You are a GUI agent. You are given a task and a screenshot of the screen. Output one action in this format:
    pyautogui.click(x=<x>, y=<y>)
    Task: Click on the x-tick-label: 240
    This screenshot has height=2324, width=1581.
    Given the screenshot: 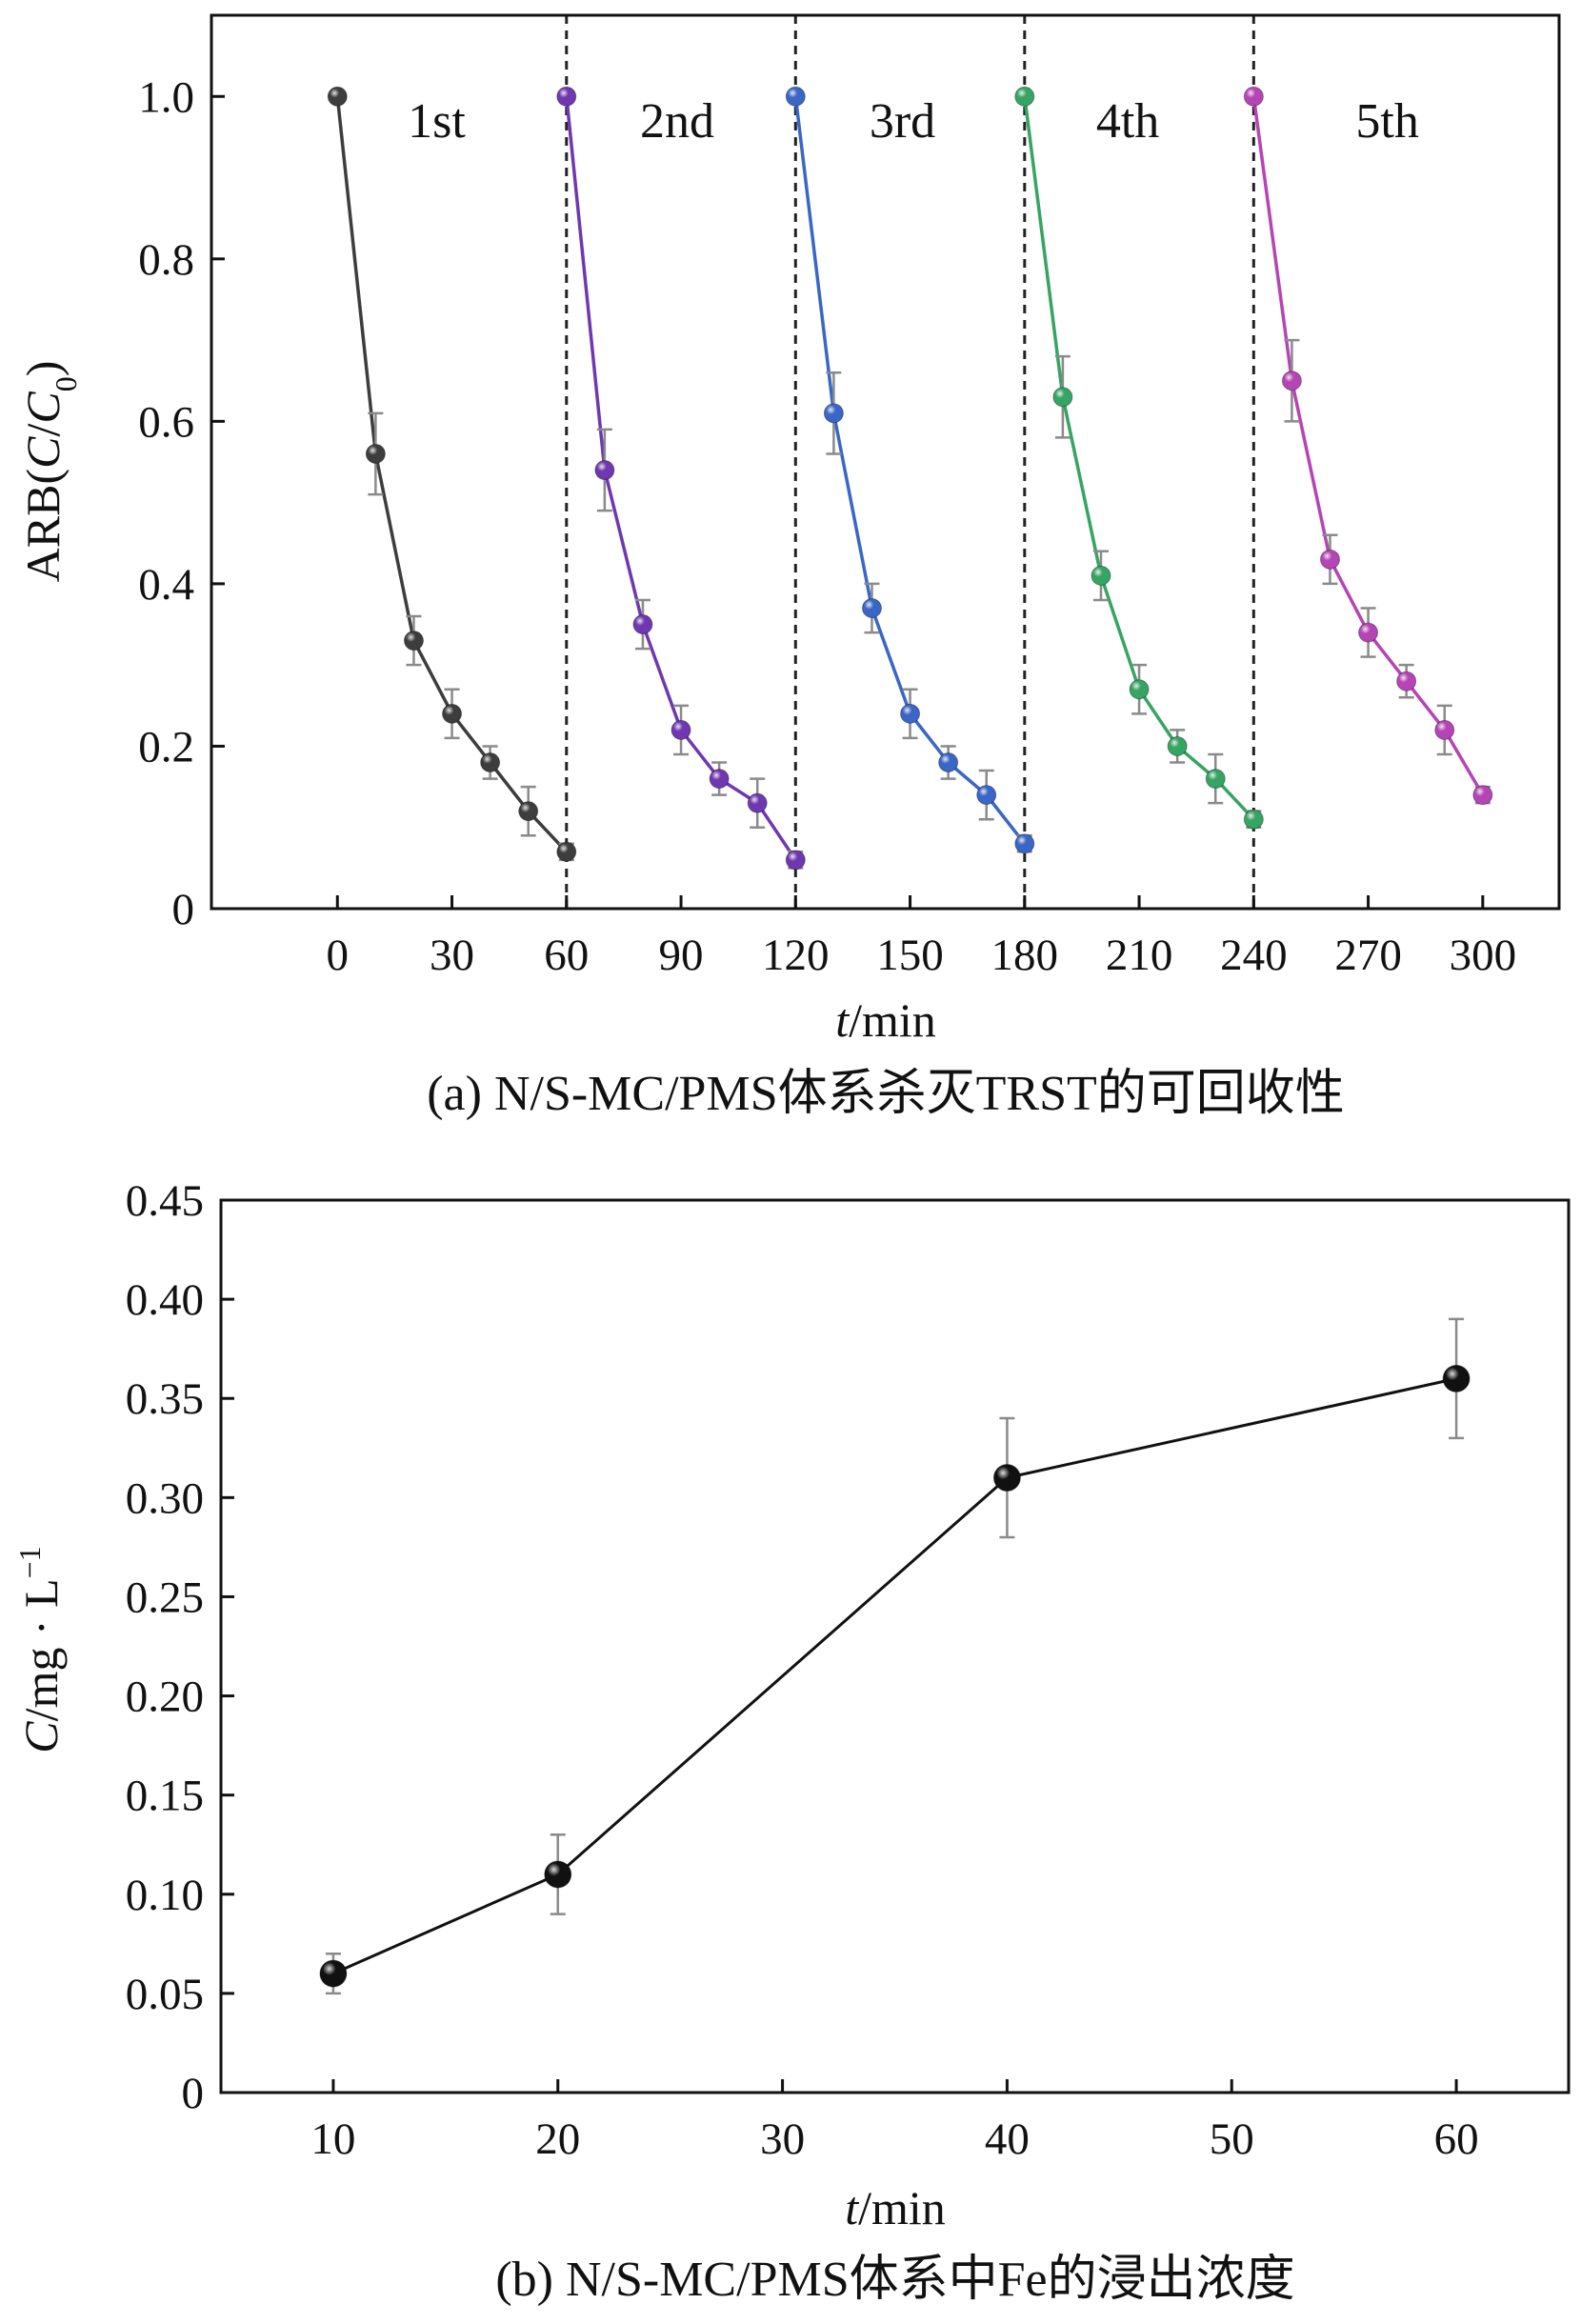 What is the action you would take?
    pyautogui.click(x=1254, y=955)
    